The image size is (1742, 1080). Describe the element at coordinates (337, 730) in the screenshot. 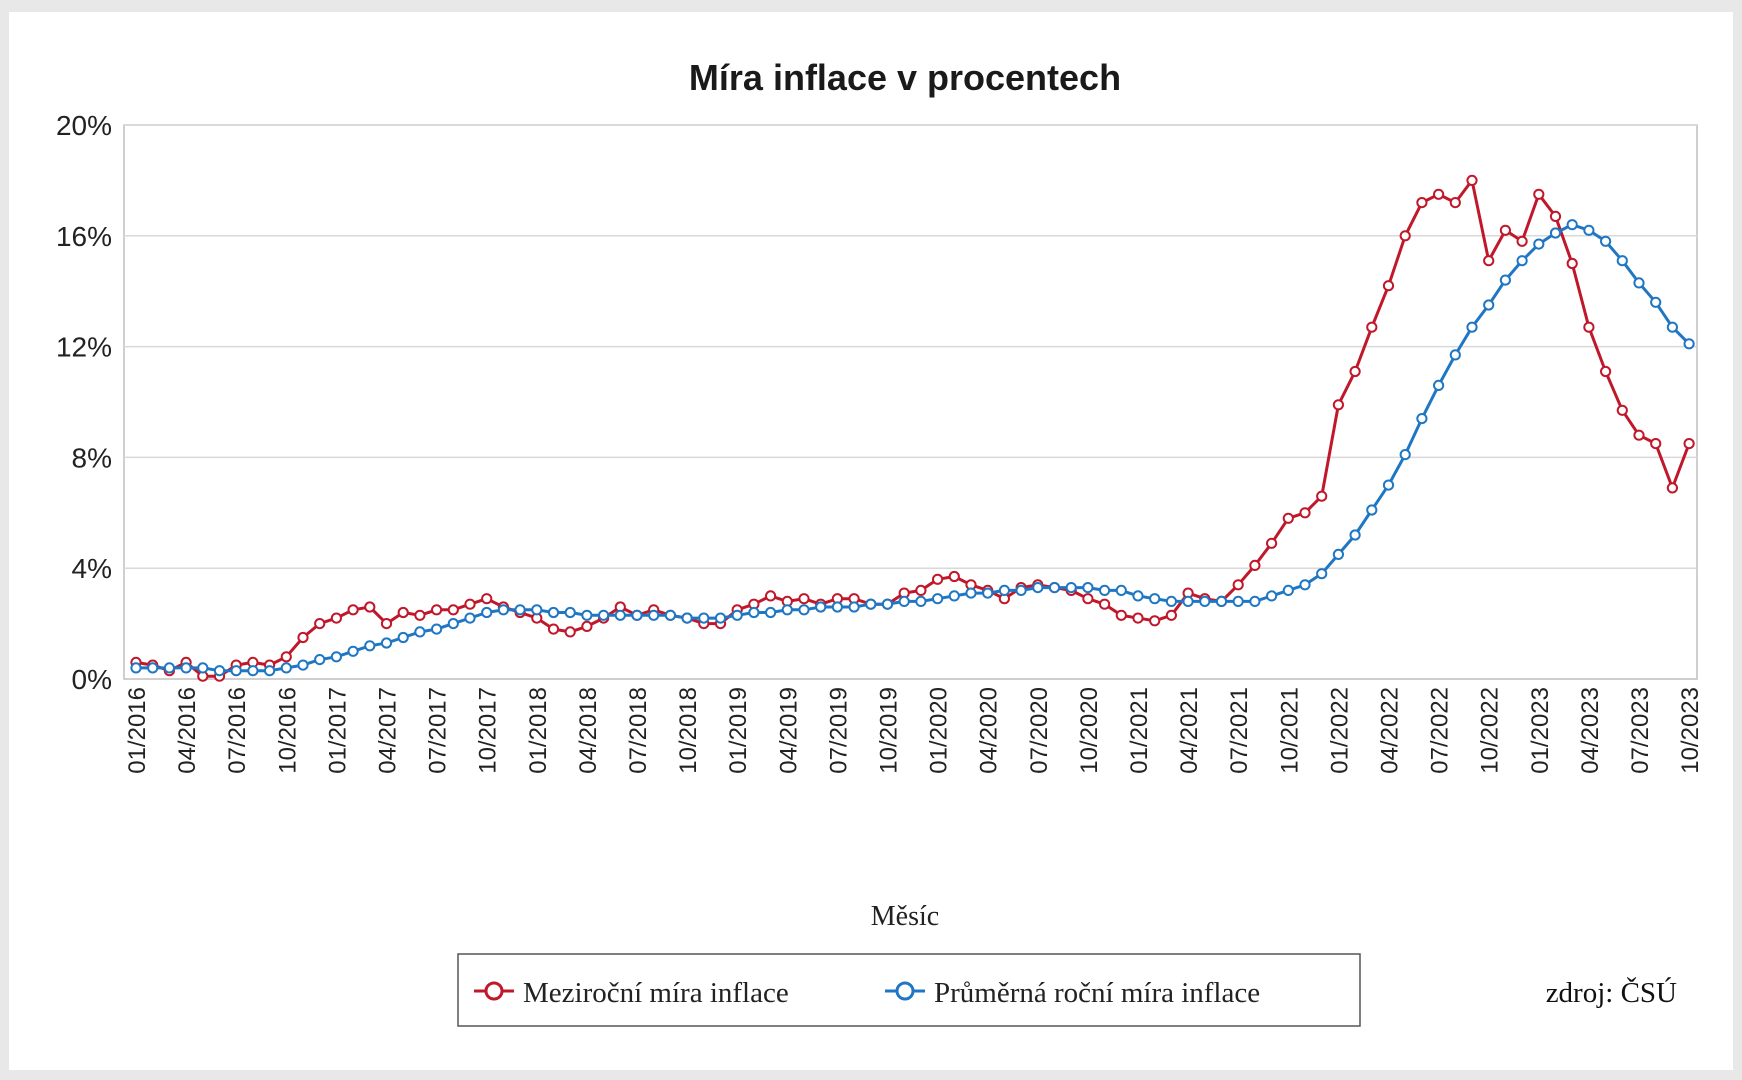

I see `x-tick-label-4: 01/2017` at that location.